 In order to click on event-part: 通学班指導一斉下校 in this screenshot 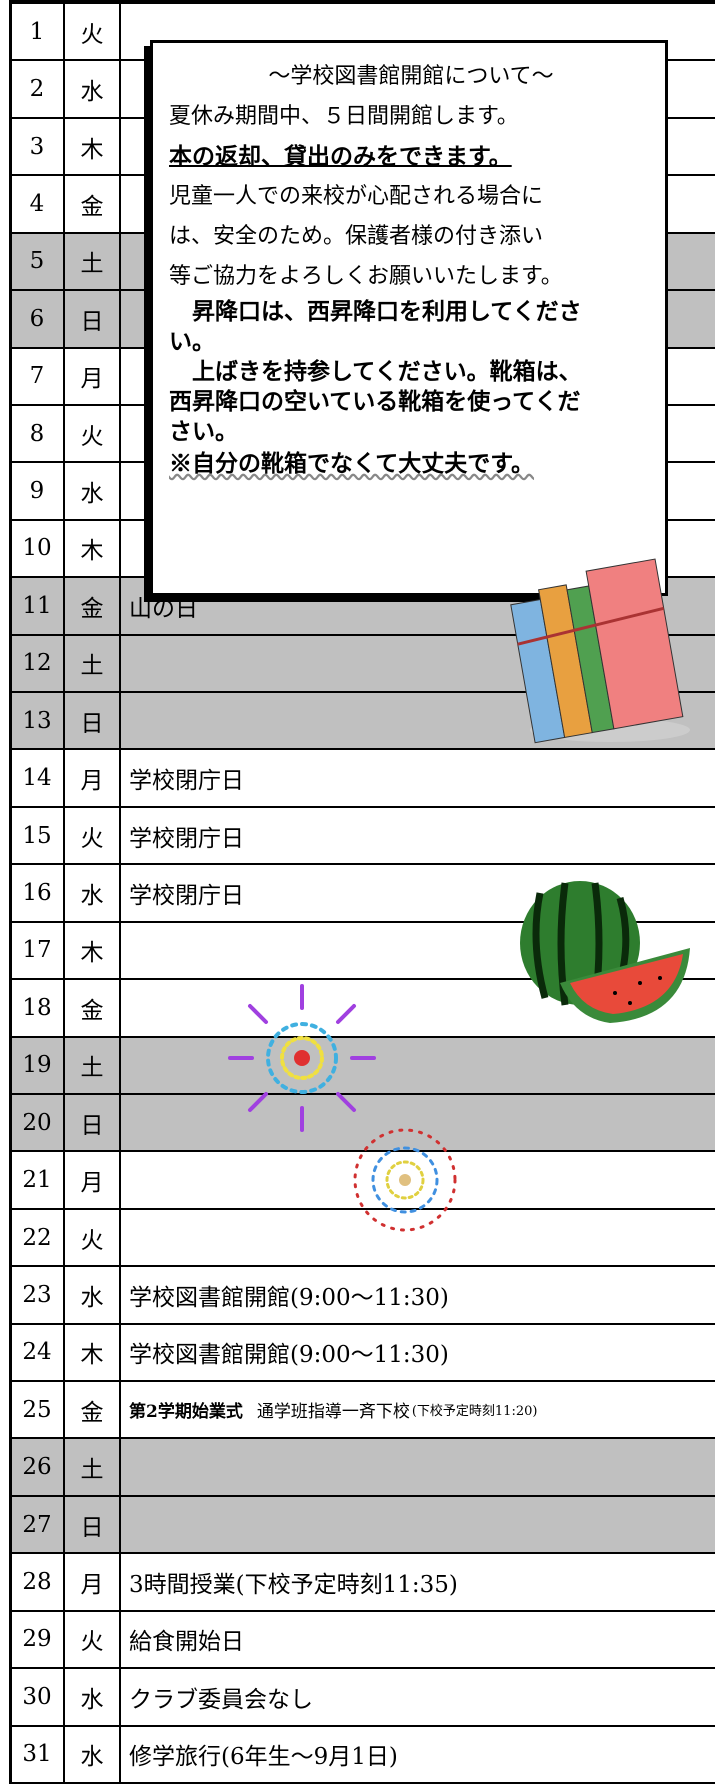, I will do `click(333, 1412)`.